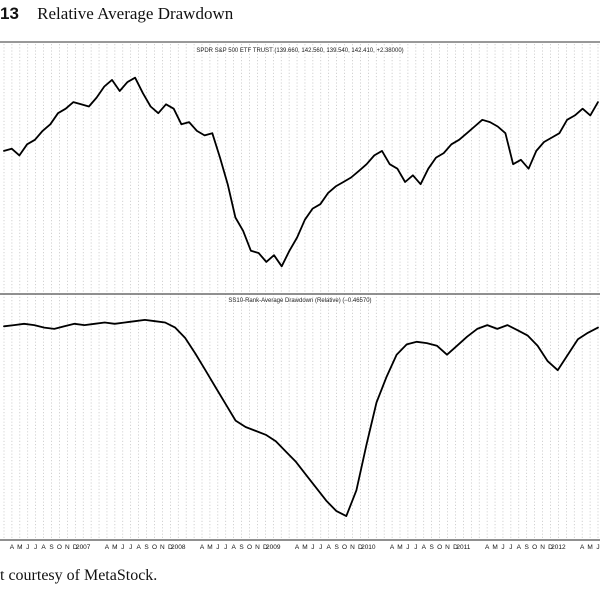 This screenshot has height=600, width=600. Describe the element at coordinates (83, 547) in the screenshot. I see `x-tick-label: 2007` at that location.